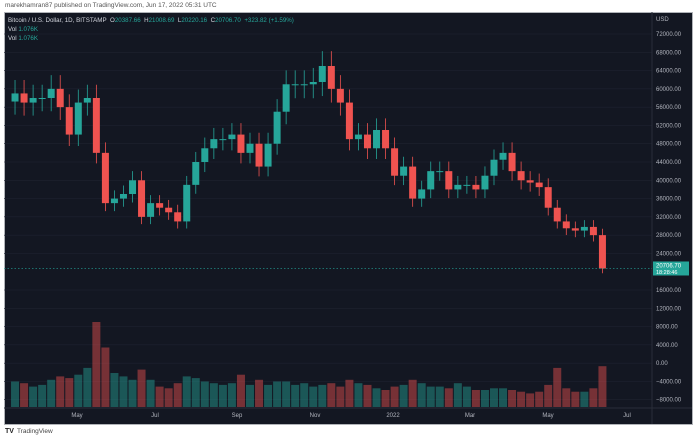 The width and height of the screenshot is (696, 440). I want to click on y-tick-label: 52000.00, so click(669, 126).